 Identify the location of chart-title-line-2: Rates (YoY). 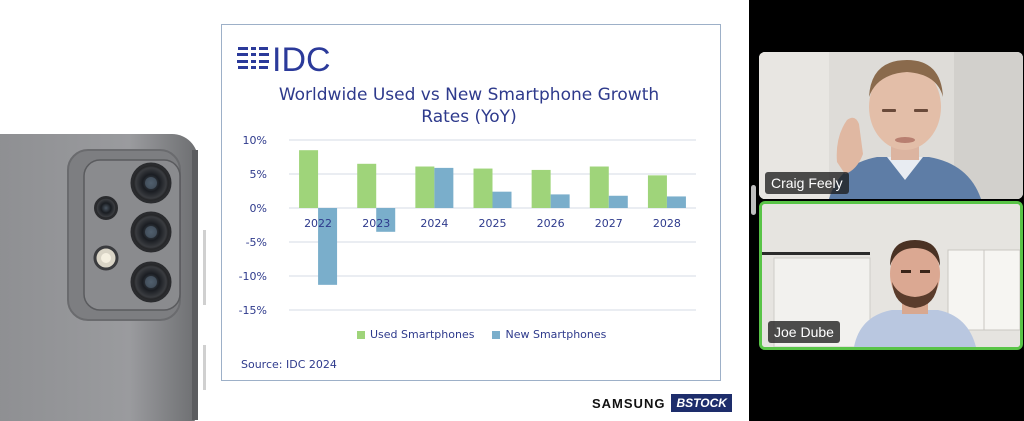
(469, 117).